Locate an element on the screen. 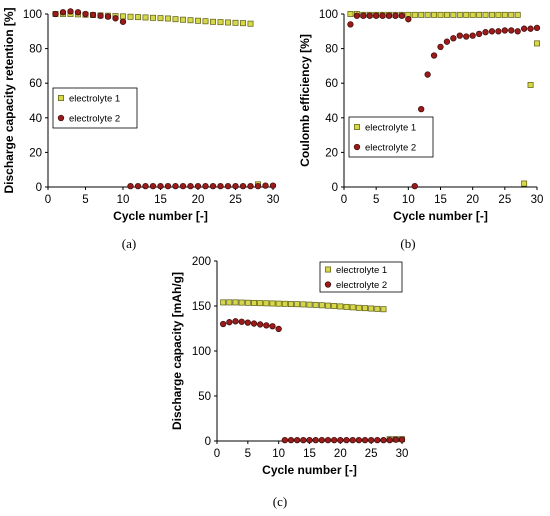 Image resolution: width=550 pixels, height=516 pixels. y-axis-label: Coulomb efficiency [%] is located at coordinates (305, 100).